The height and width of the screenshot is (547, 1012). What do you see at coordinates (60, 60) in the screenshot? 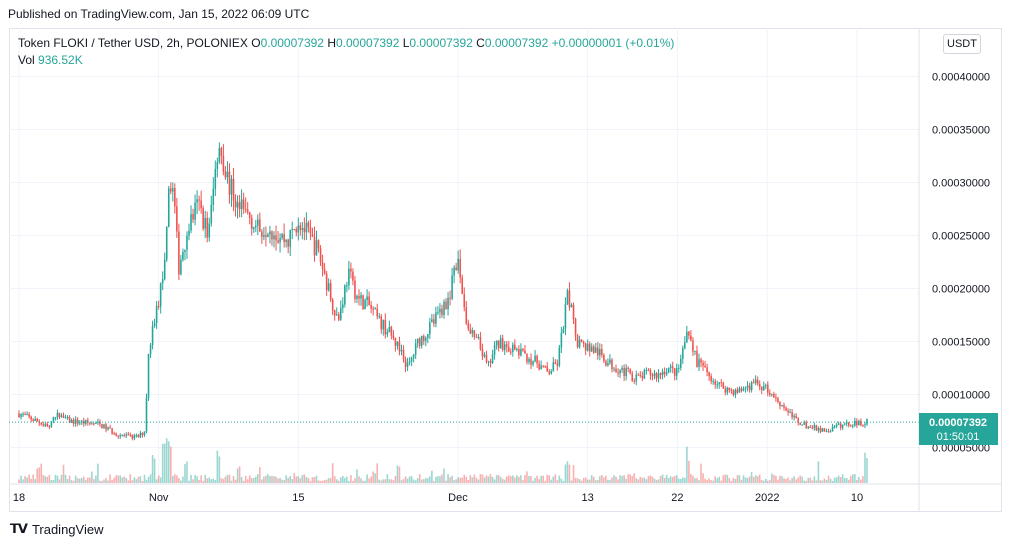
I see `volume-value: 936.52K` at bounding box center [60, 60].